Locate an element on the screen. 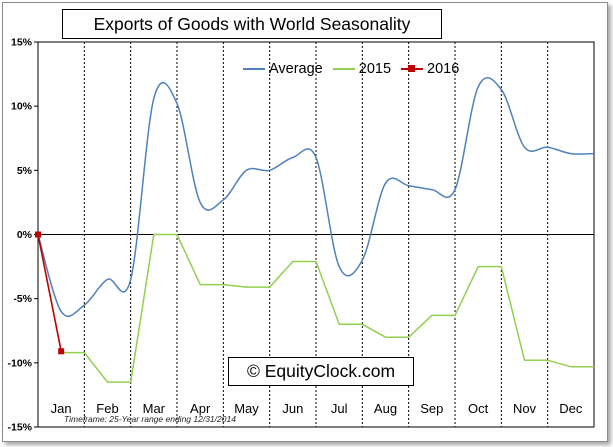 This screenshot has height=447, width=613. series-2016-line is located at coordinates (49, 293).